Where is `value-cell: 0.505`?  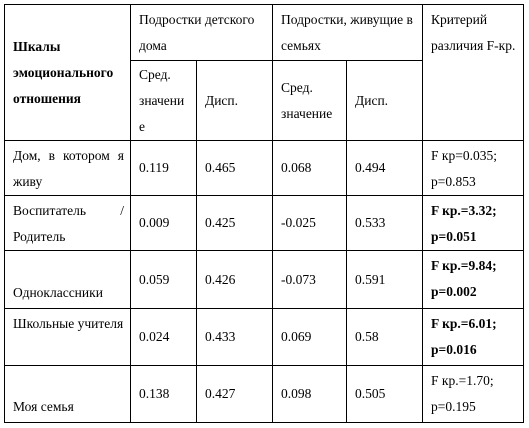
value-cell: 0.505 is located at coordinates (385, 394).